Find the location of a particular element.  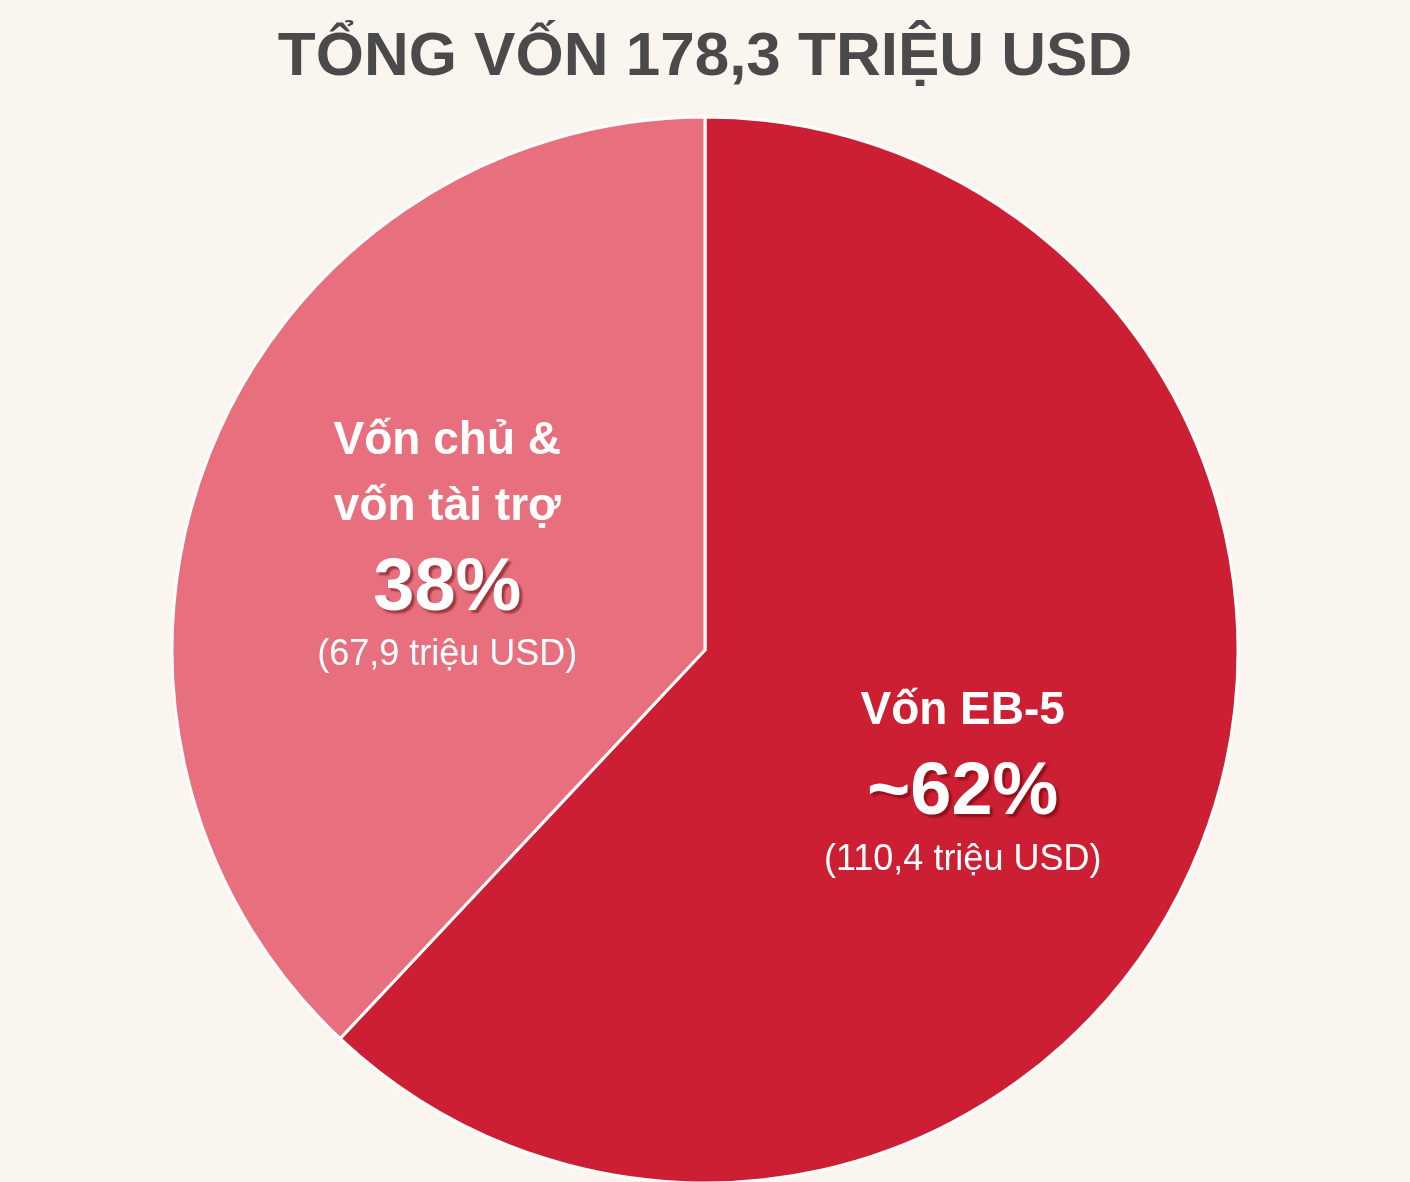

text: (67,9 triệu USD) is located at coordinates (447, 653).